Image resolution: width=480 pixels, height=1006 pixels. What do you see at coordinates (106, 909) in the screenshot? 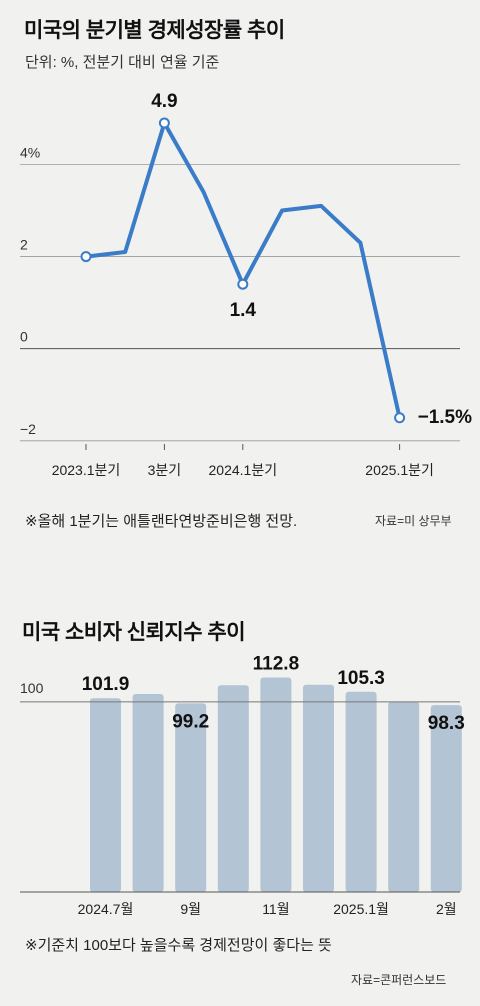
I see `x-tick-label: 2024.7월` at bounding box center [106, 909].